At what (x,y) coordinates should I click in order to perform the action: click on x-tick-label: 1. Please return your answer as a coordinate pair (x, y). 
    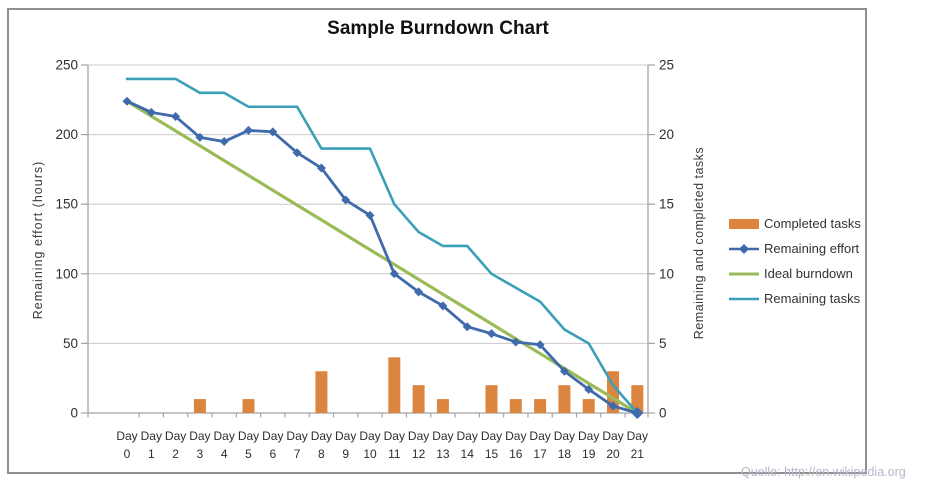
    Looking at the image, I should click on (151, 454).